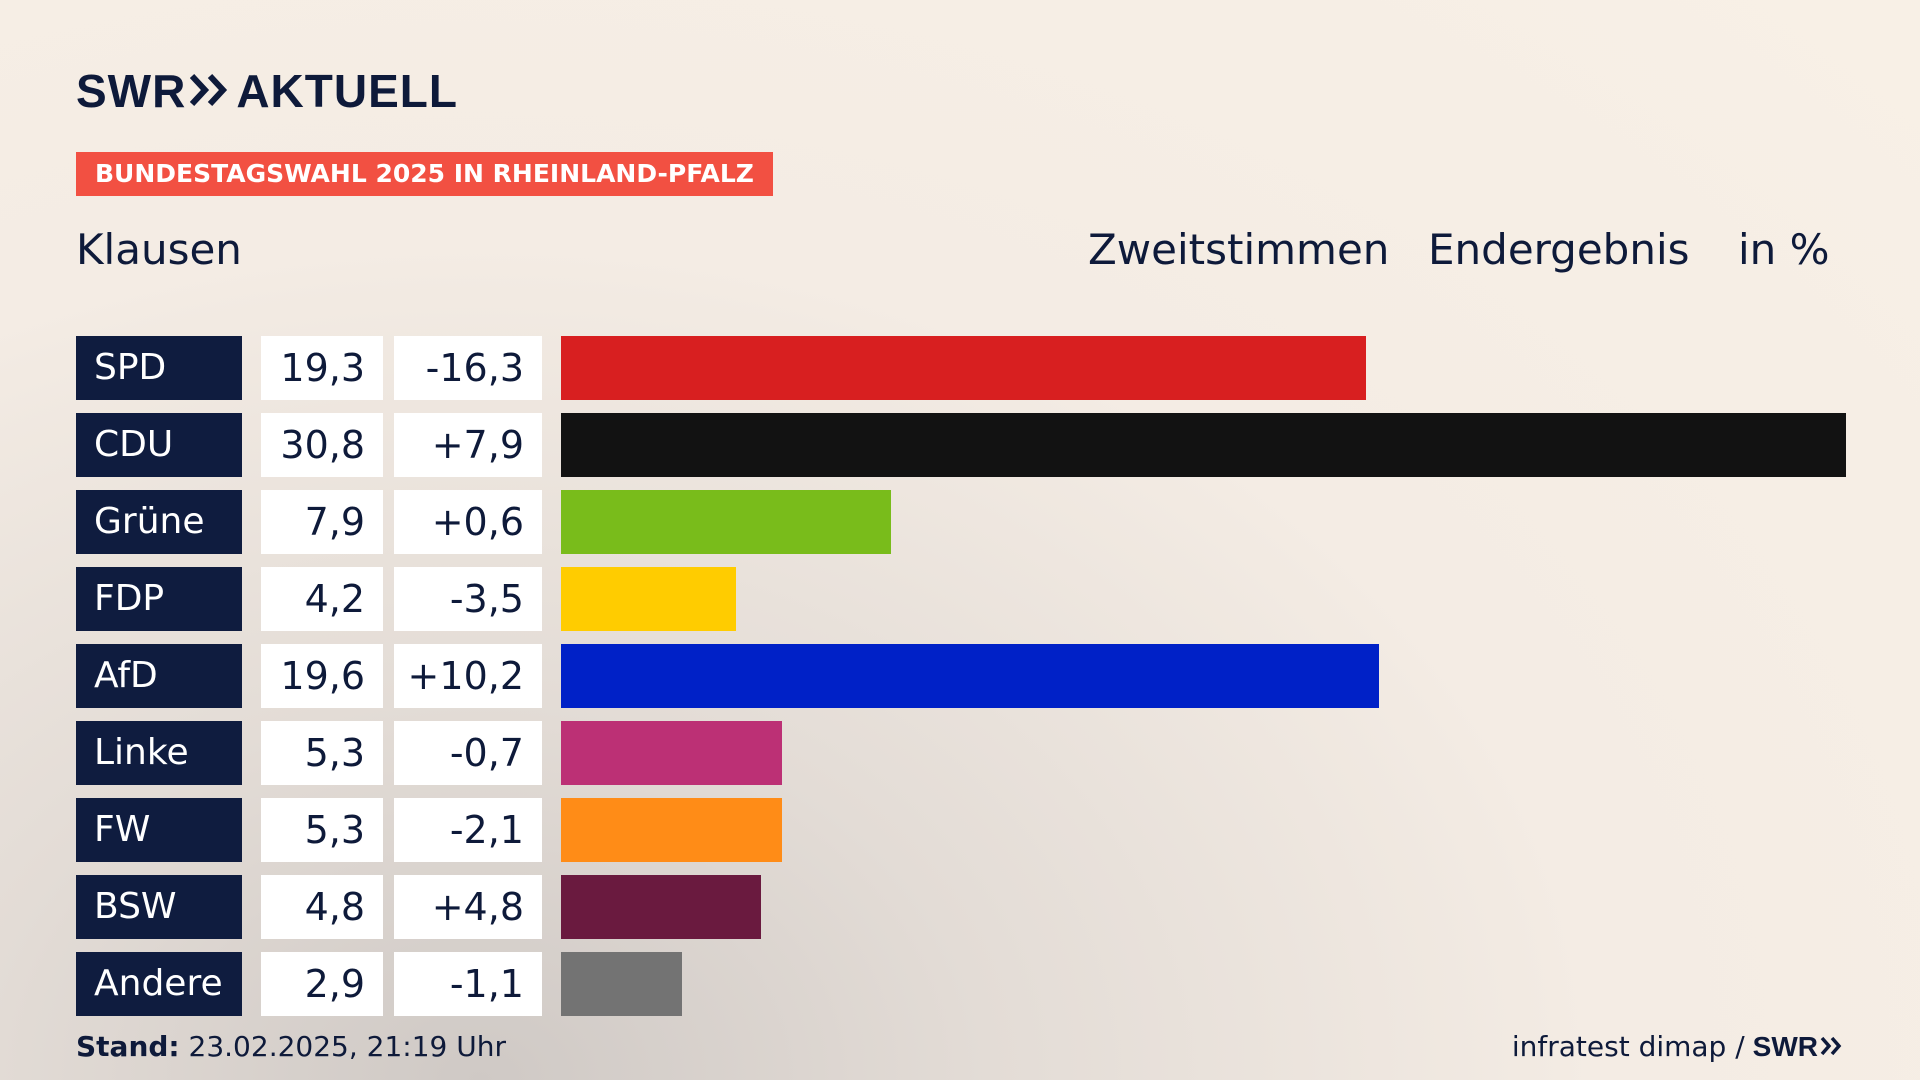 Image resolution: width=1920 pixels, height=1080 pixels. What do you see at coordinates (961, 522) in the screenshot?
I see `party-row: Grüne 7,9 +0,6` at bounding box center [961, 522].